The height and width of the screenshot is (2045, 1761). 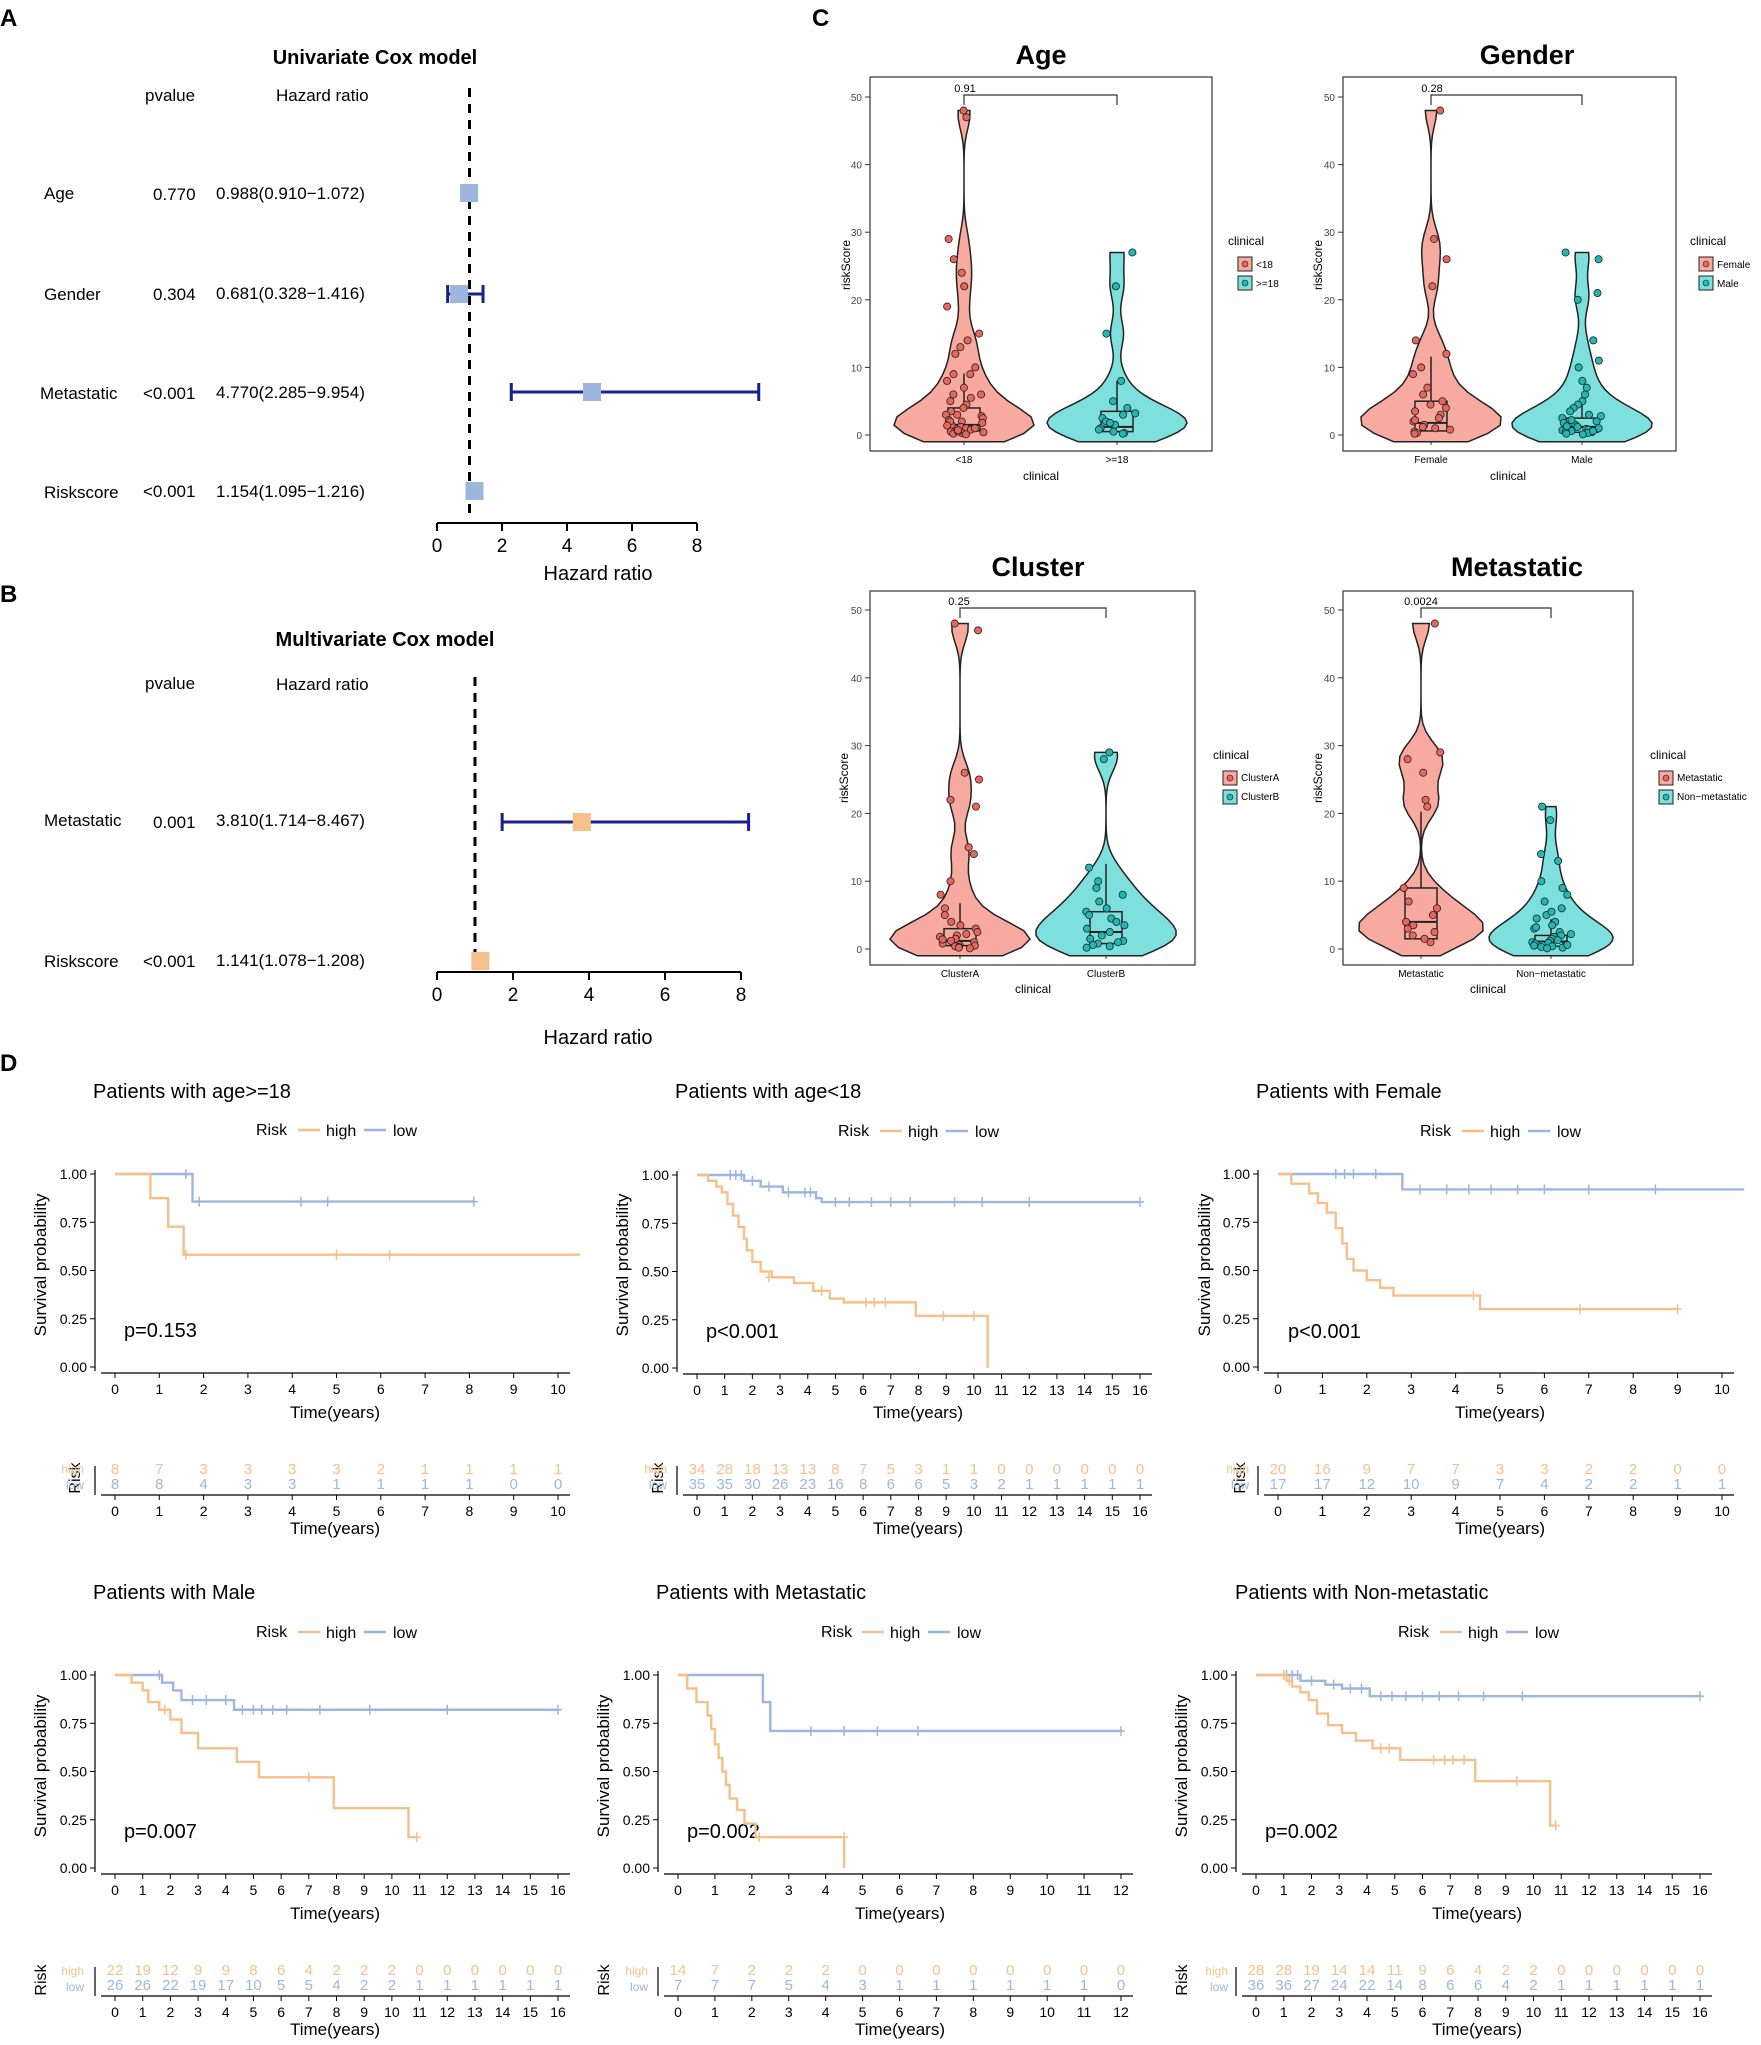 I want to click on x-tick-label: 12, so click(x=1121, y=1890).